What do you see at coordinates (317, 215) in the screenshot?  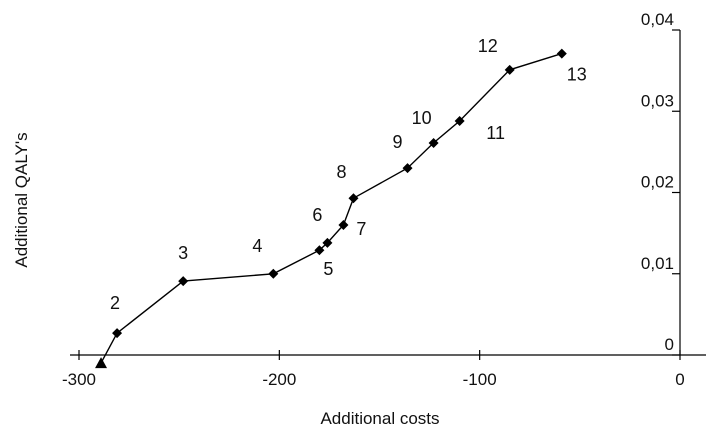 I see `point-label-6: 6` at bounding box center [317, 215].